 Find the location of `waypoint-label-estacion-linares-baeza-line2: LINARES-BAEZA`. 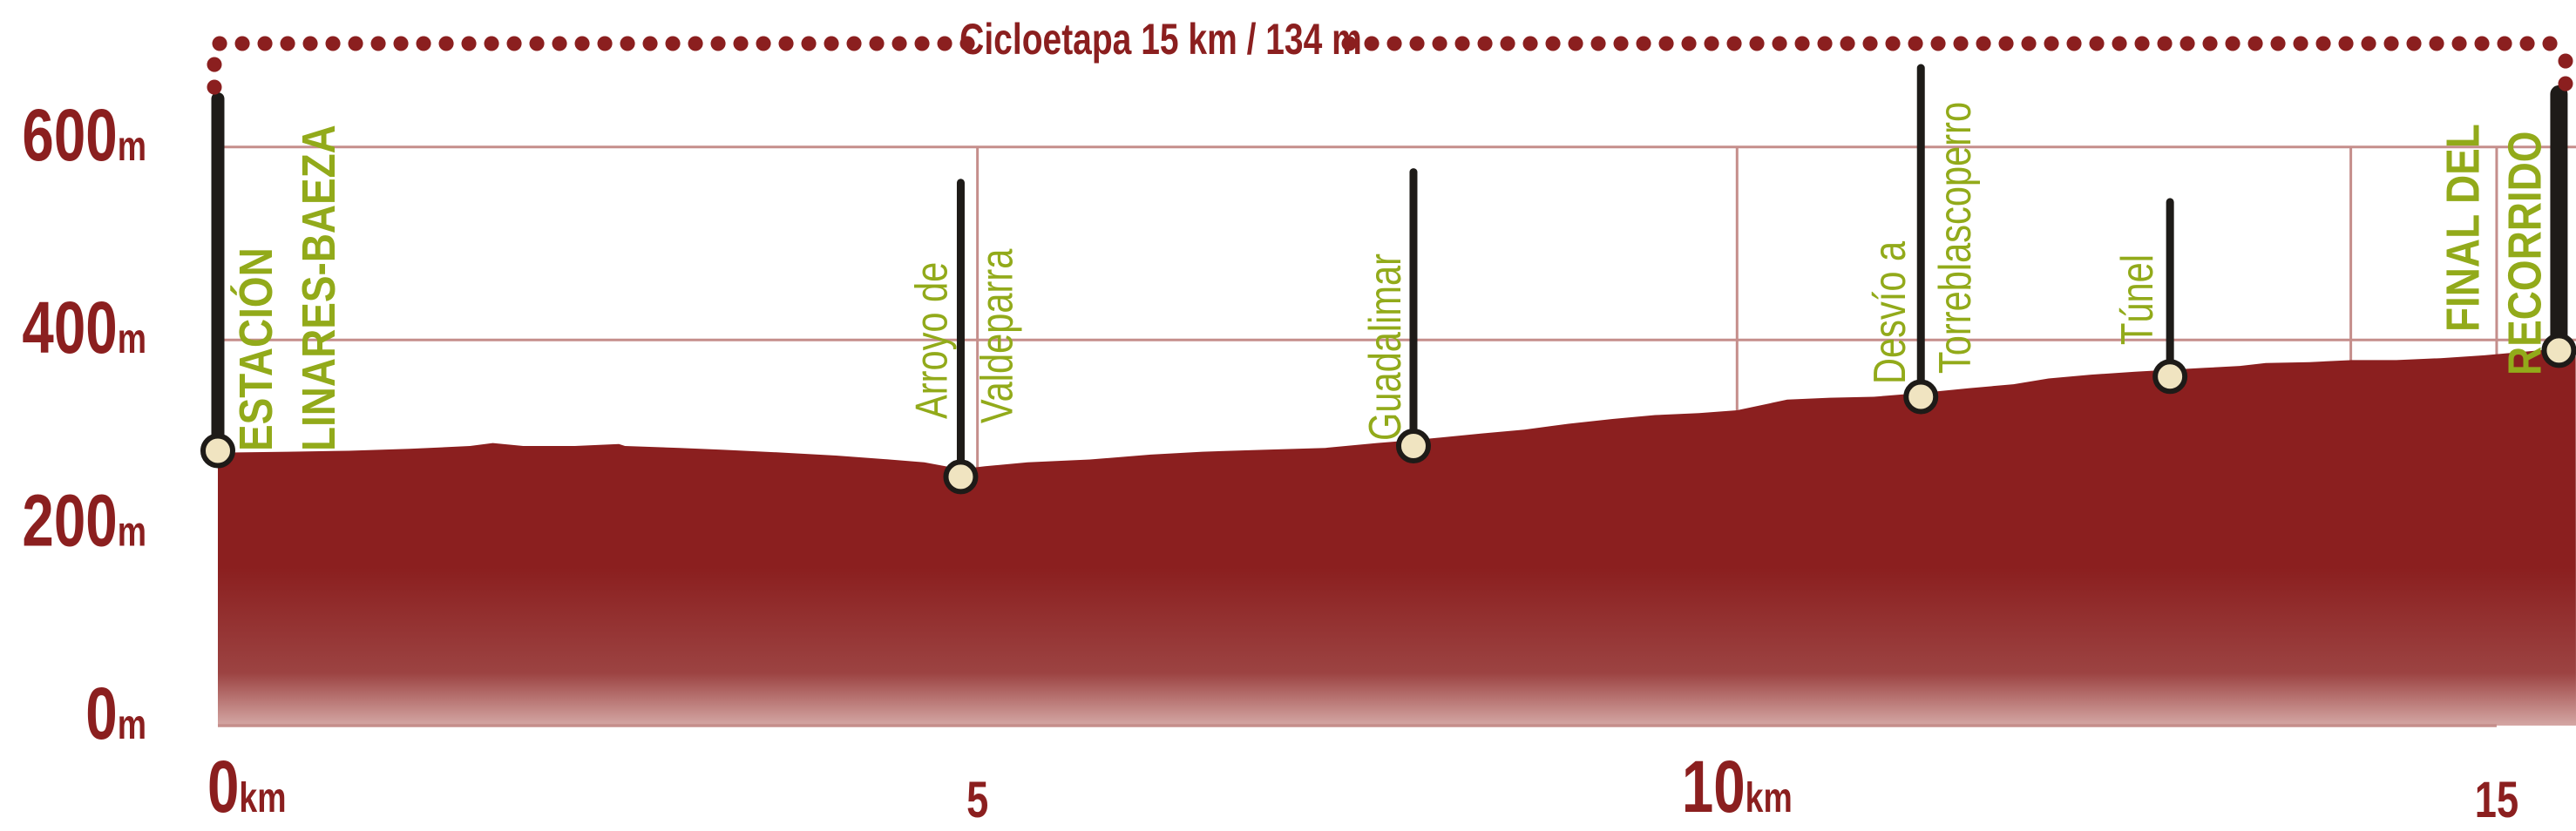

waypoint-label-estacion-linares-baeza-line2: LINARES-BAEZA is located at coordinates (319, 288).